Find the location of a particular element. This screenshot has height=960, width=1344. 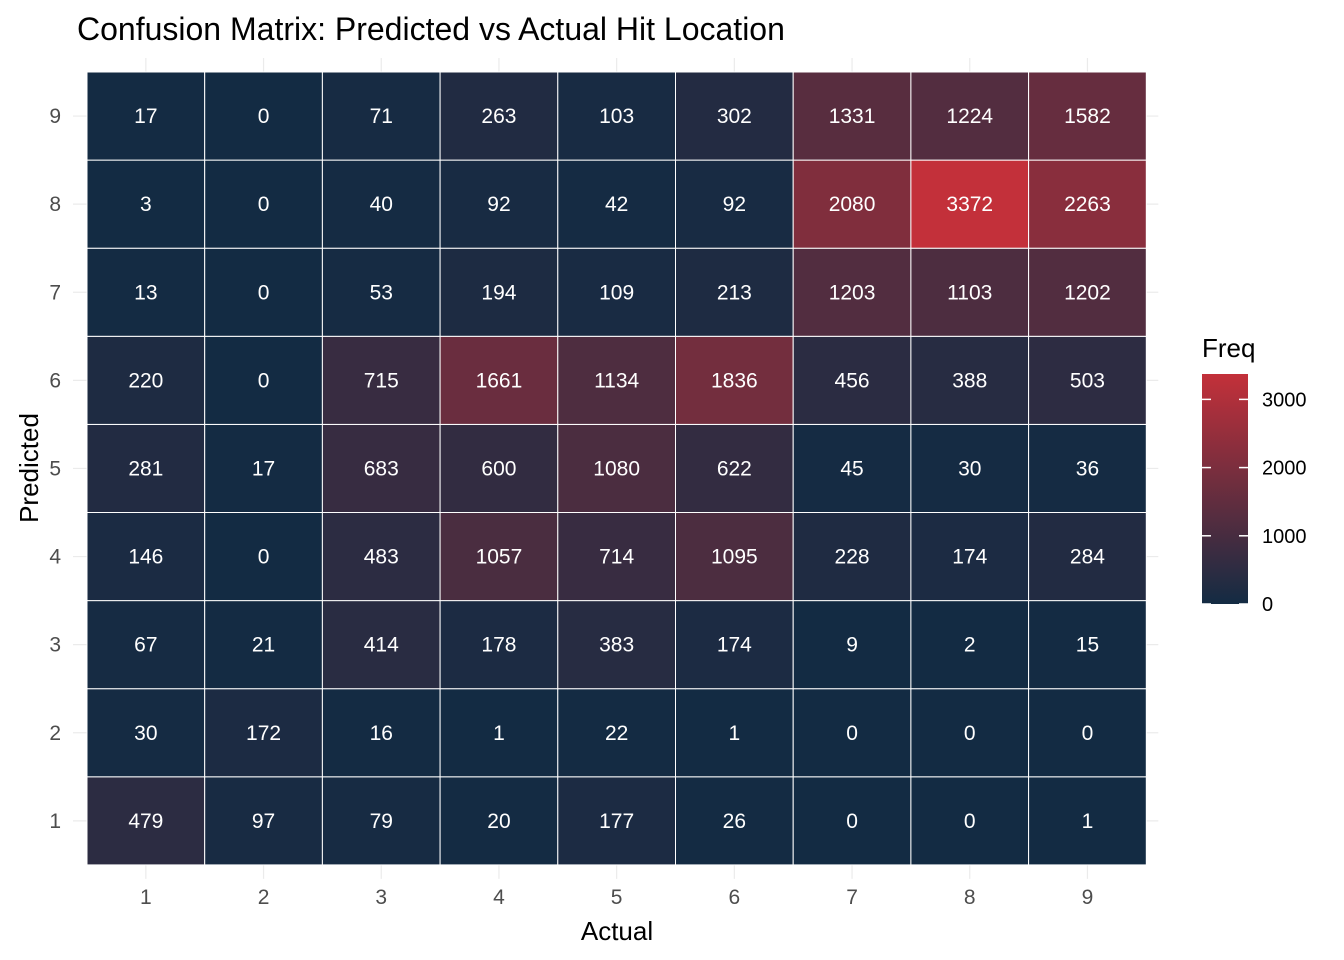

legend-tick-label: 1000 is located at coordinates (1284, 537).